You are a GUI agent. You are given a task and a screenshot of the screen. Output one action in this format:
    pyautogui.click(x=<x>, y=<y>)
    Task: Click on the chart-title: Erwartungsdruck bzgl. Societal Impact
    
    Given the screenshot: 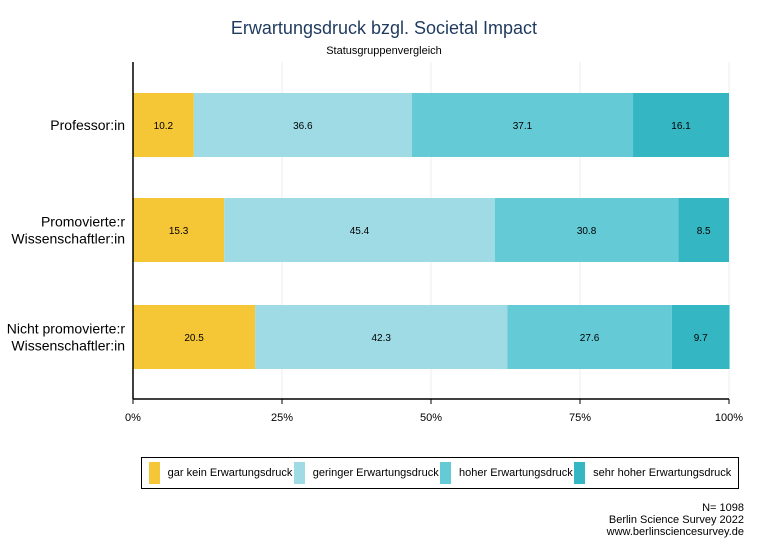 What is the action you would take?
    pyautogui.click(x=384, y=28)
    